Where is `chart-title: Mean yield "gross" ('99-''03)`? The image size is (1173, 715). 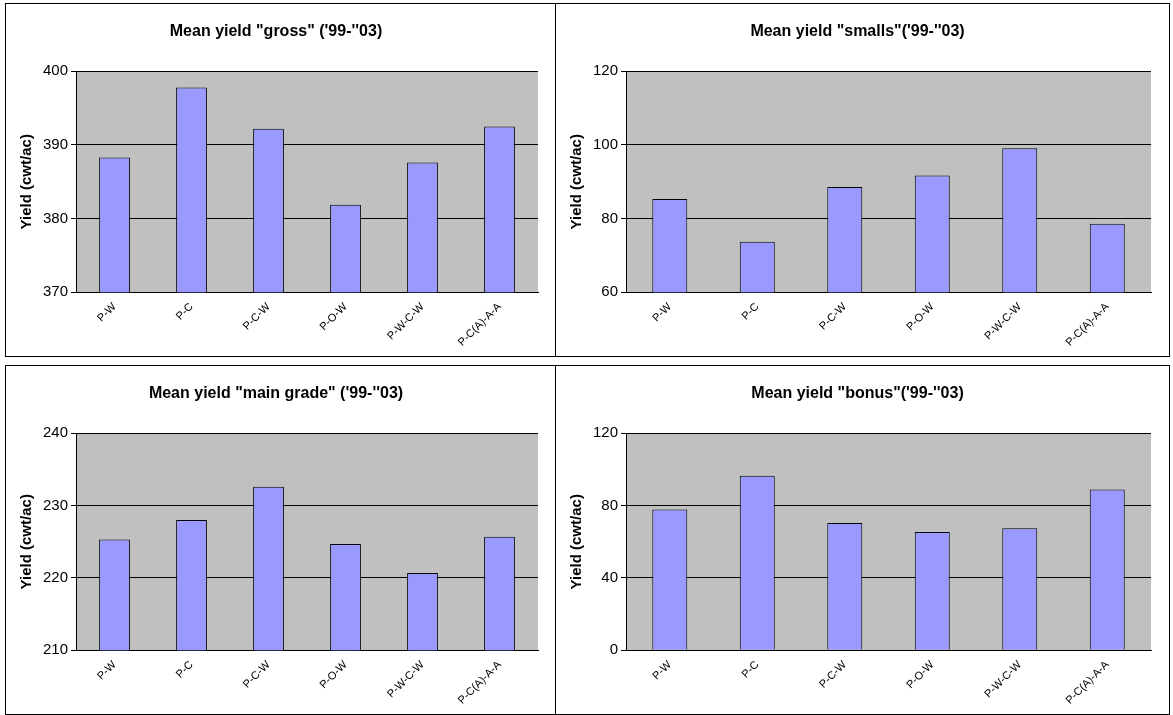 chart-title: Mean yield "gross" ('99-''03) is located at coordinates (276, 31).